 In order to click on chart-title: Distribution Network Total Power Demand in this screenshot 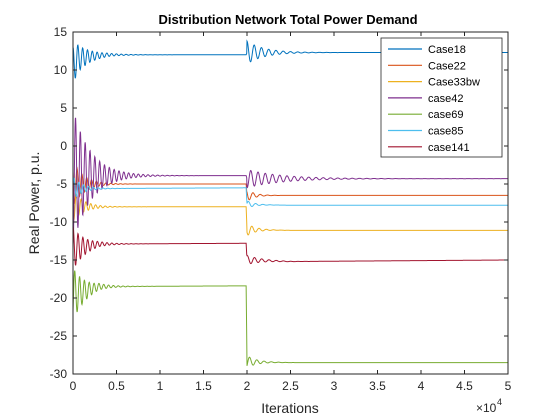, I will do `click(287, 19)`.